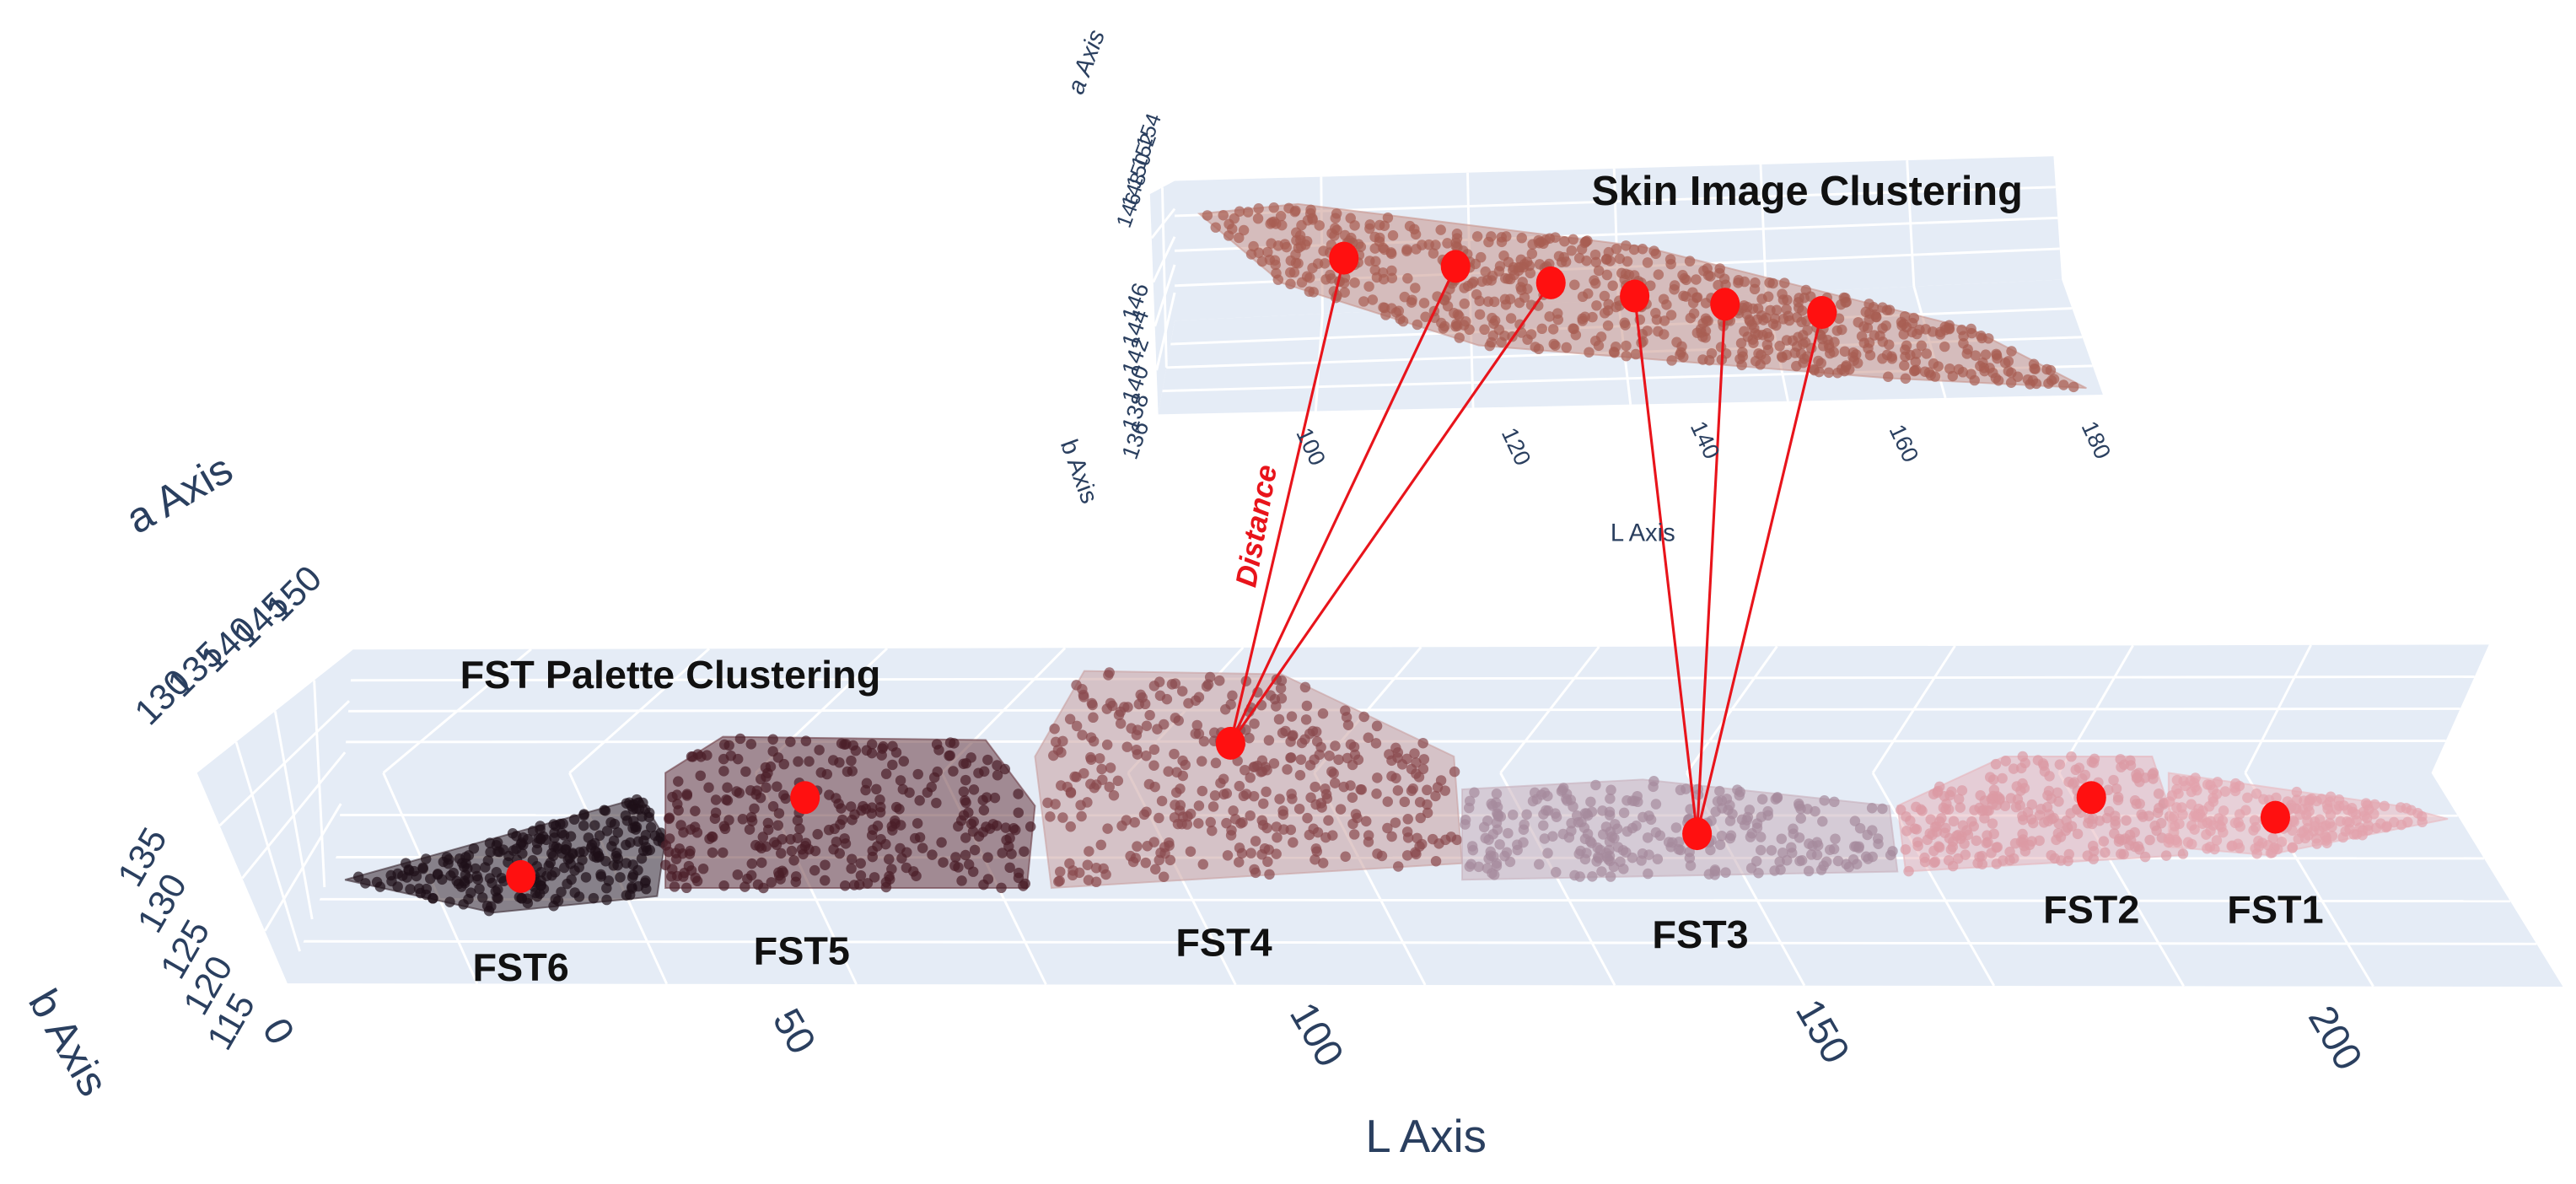  Describe the element at coordinates (1343, 505) in the screenshot. I see `distance-line` at that location.